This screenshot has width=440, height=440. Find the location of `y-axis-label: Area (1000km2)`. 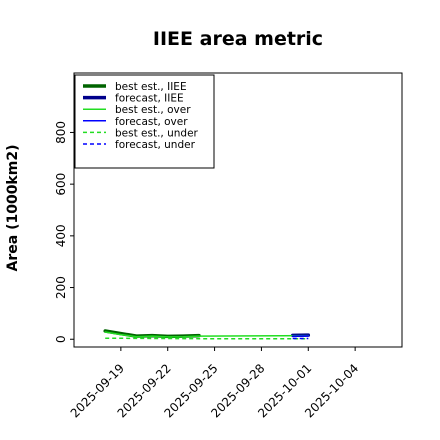

y-axis-label: Area (1000km2) is located at coordinates (13, 208).